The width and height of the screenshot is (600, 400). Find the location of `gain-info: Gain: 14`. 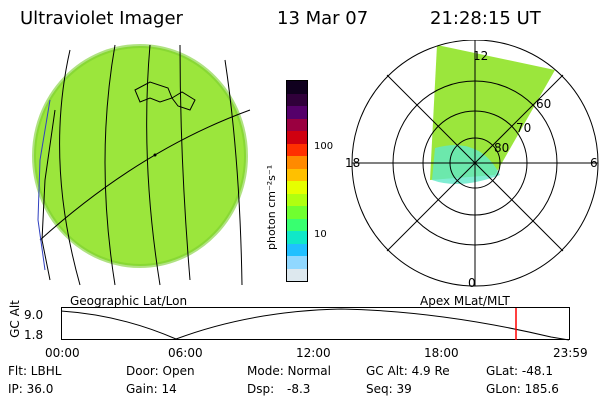

gain-info: Gain: 14 is located at coordinates (151, 389).